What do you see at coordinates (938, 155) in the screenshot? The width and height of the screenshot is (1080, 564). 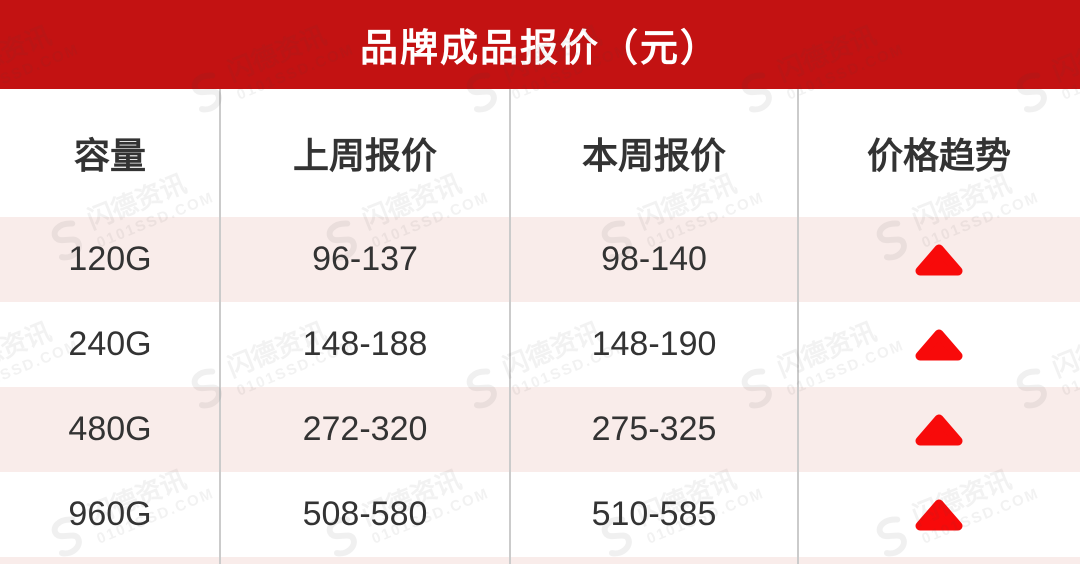 I see `header-trend: 价格趋势` at bounding box center [938, 155].